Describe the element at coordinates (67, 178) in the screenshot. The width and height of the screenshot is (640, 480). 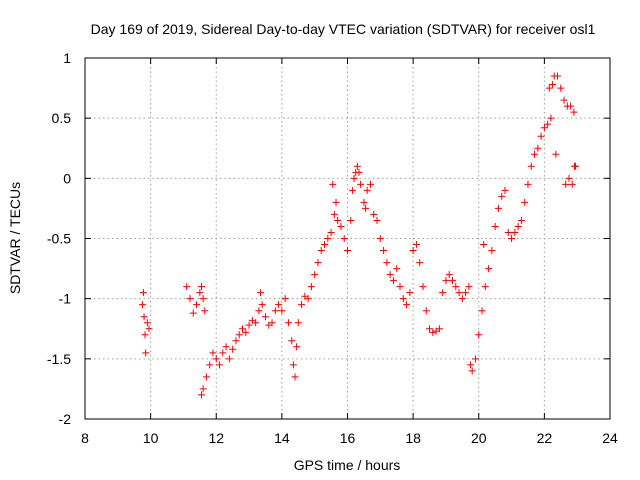
I see `y-tick-label: 0` at that location.